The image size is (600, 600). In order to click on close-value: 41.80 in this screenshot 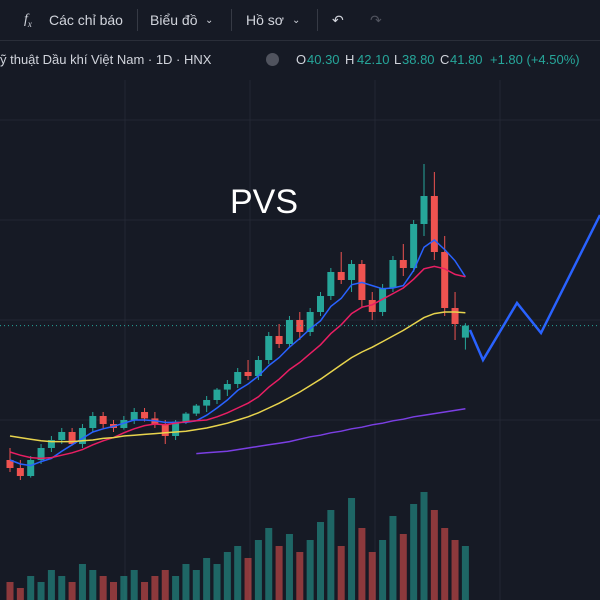, I will do `click(466, 59)`.